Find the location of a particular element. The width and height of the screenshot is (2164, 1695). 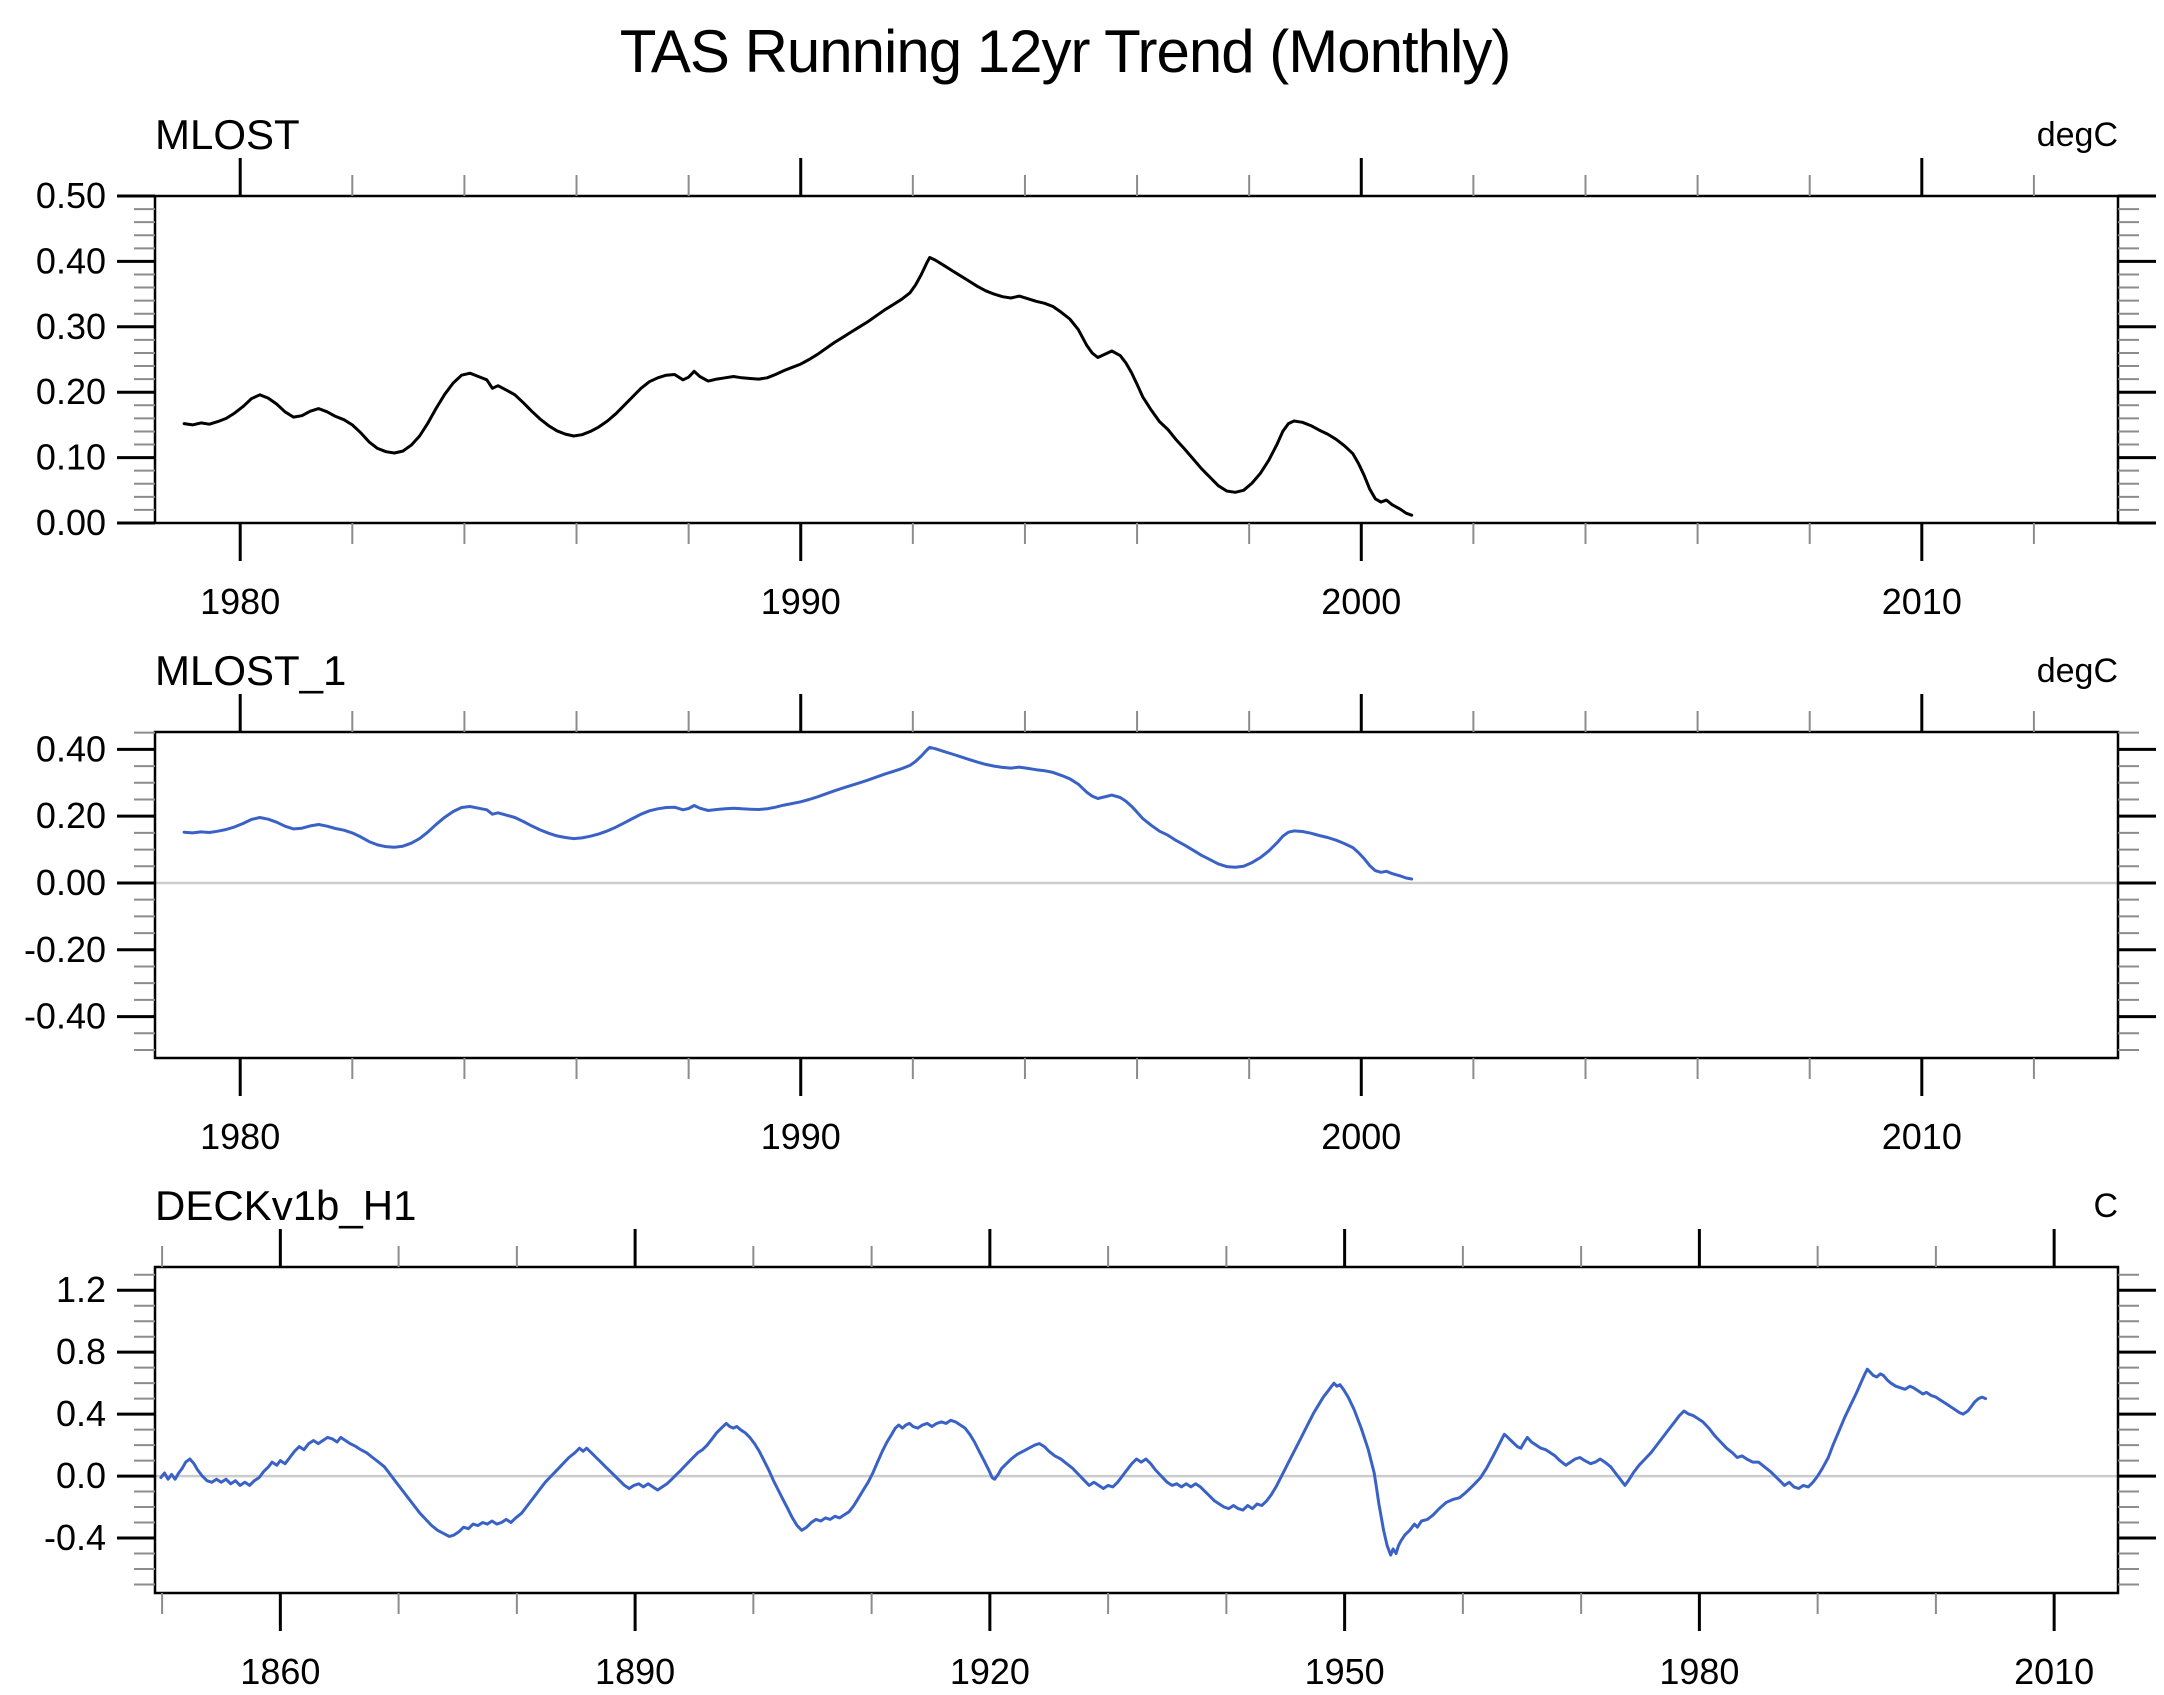

unit-label: C is located at coordinates (2105, 1206).